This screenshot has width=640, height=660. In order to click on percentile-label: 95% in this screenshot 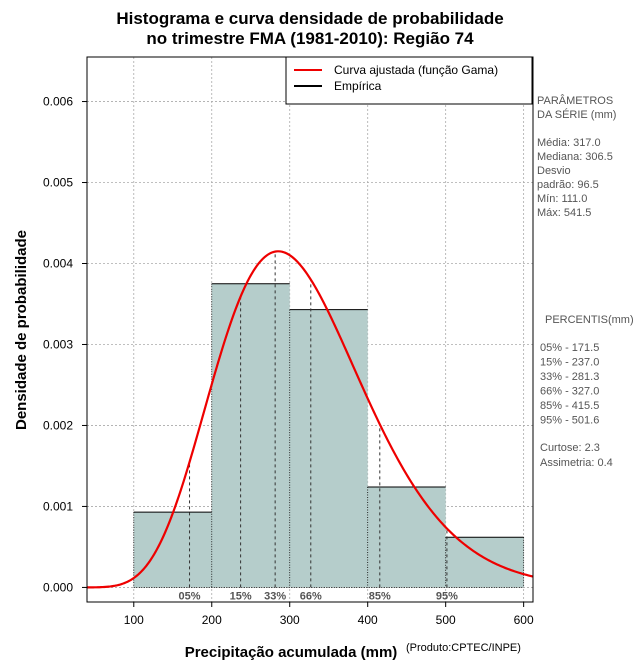, I will do `click(447, 596)`.